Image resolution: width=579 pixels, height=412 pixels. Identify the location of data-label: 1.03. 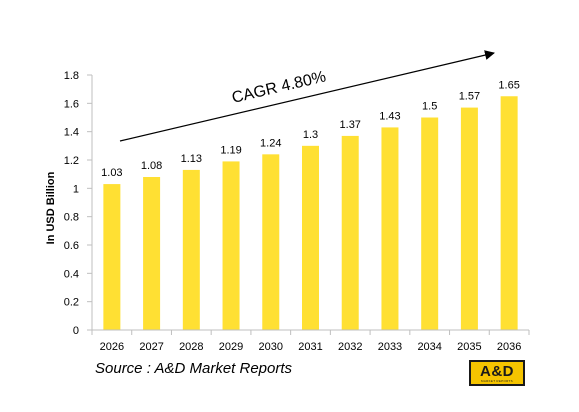
(111, 173).